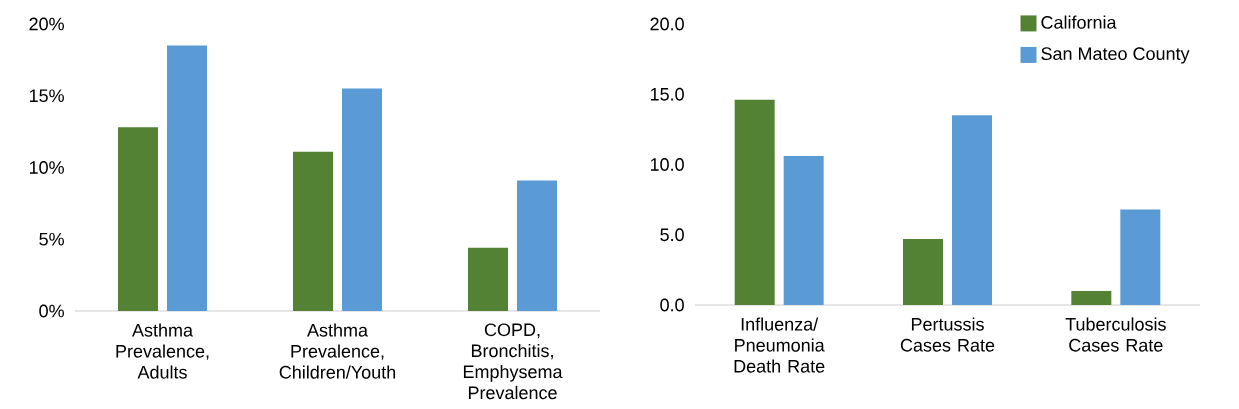  Describe the element at coordinates (337, 351) in the screenshot. I see `x-tick-label: Asthma Prevalence, Children/Youth` at that location.